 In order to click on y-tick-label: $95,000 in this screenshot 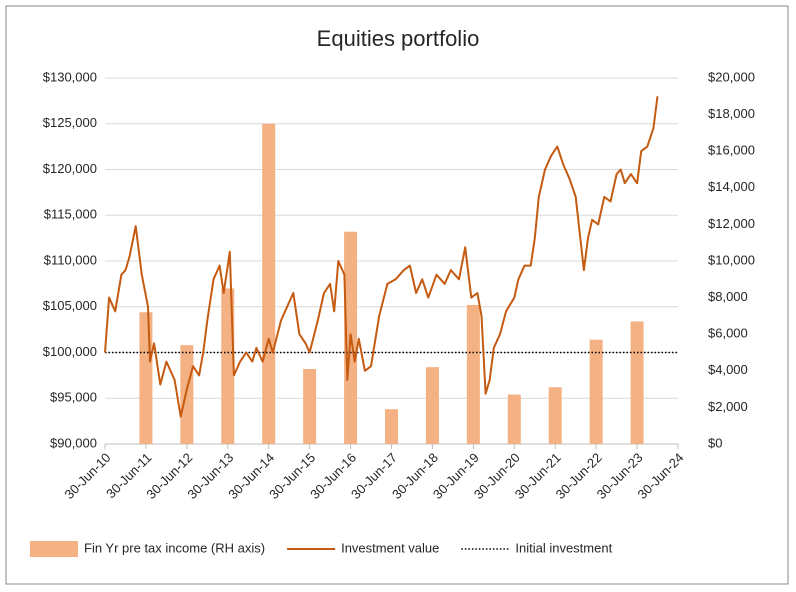, I will do `click(73, 397)`.